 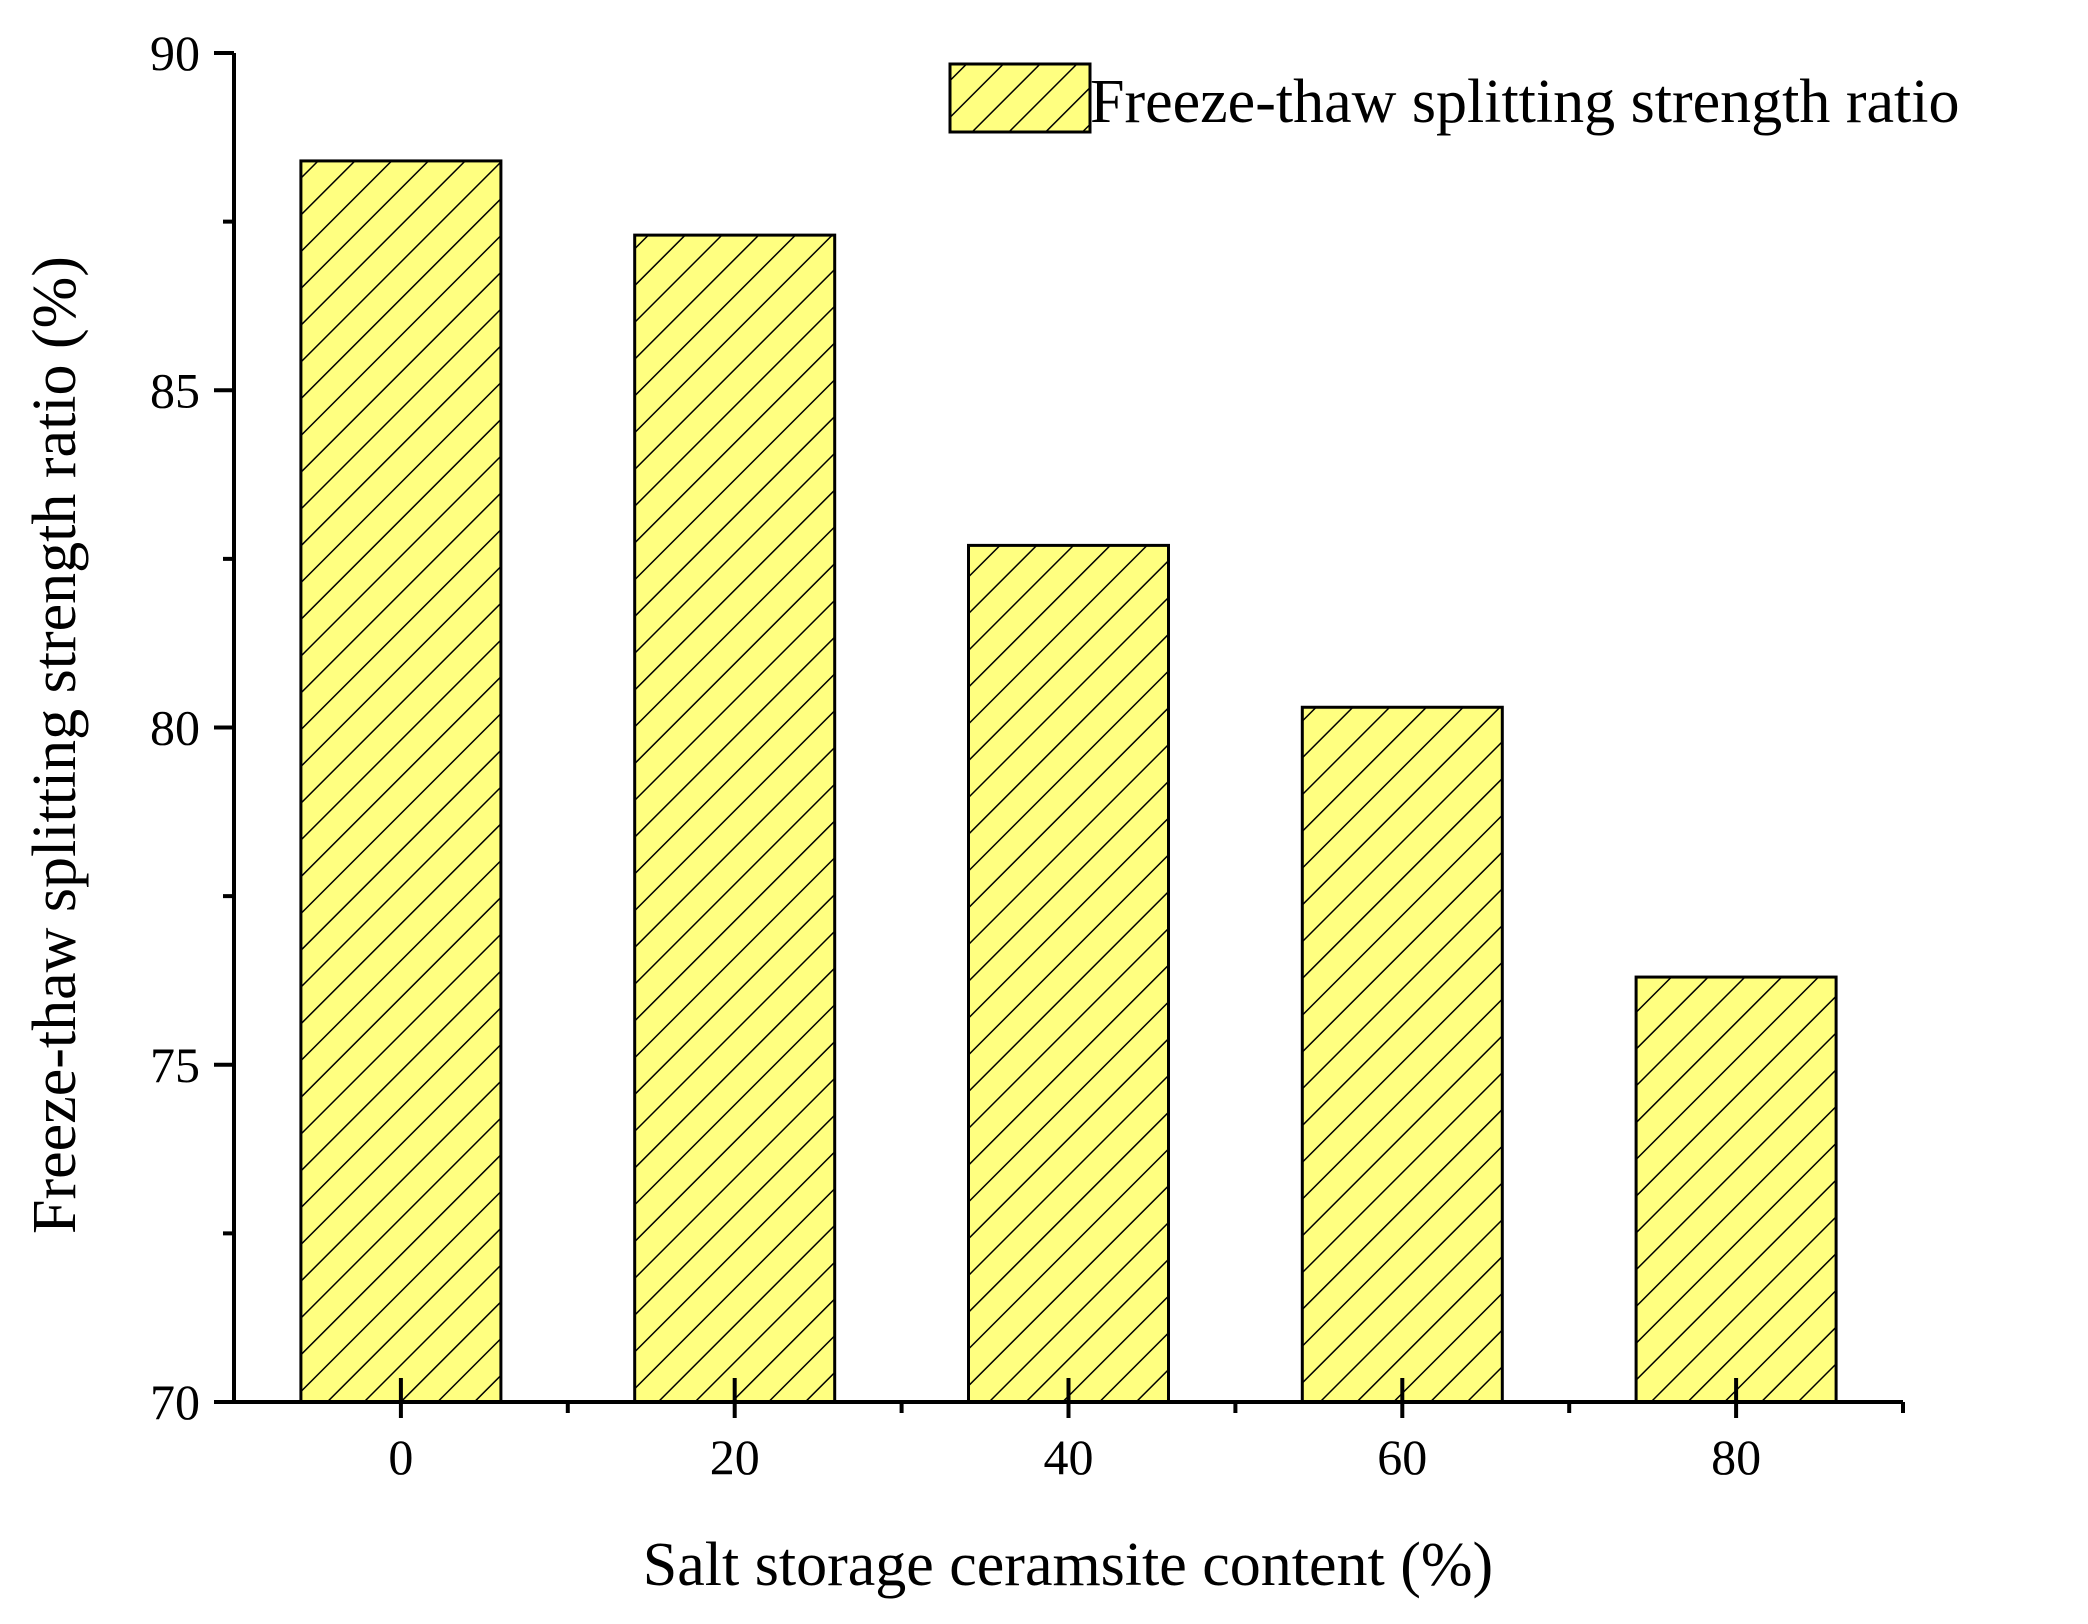 I want to click on y-tick-label: 90, so click(x=175, y=53).